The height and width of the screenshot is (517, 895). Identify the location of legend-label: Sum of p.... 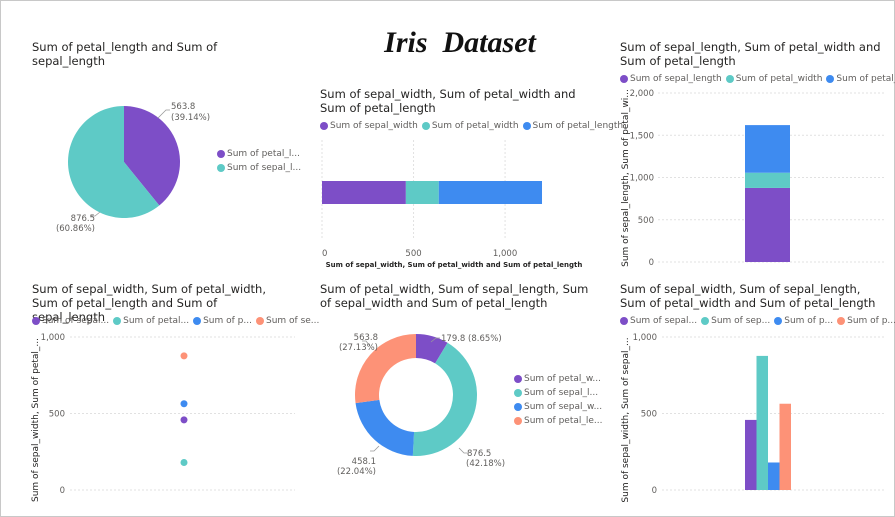
(871, 321).